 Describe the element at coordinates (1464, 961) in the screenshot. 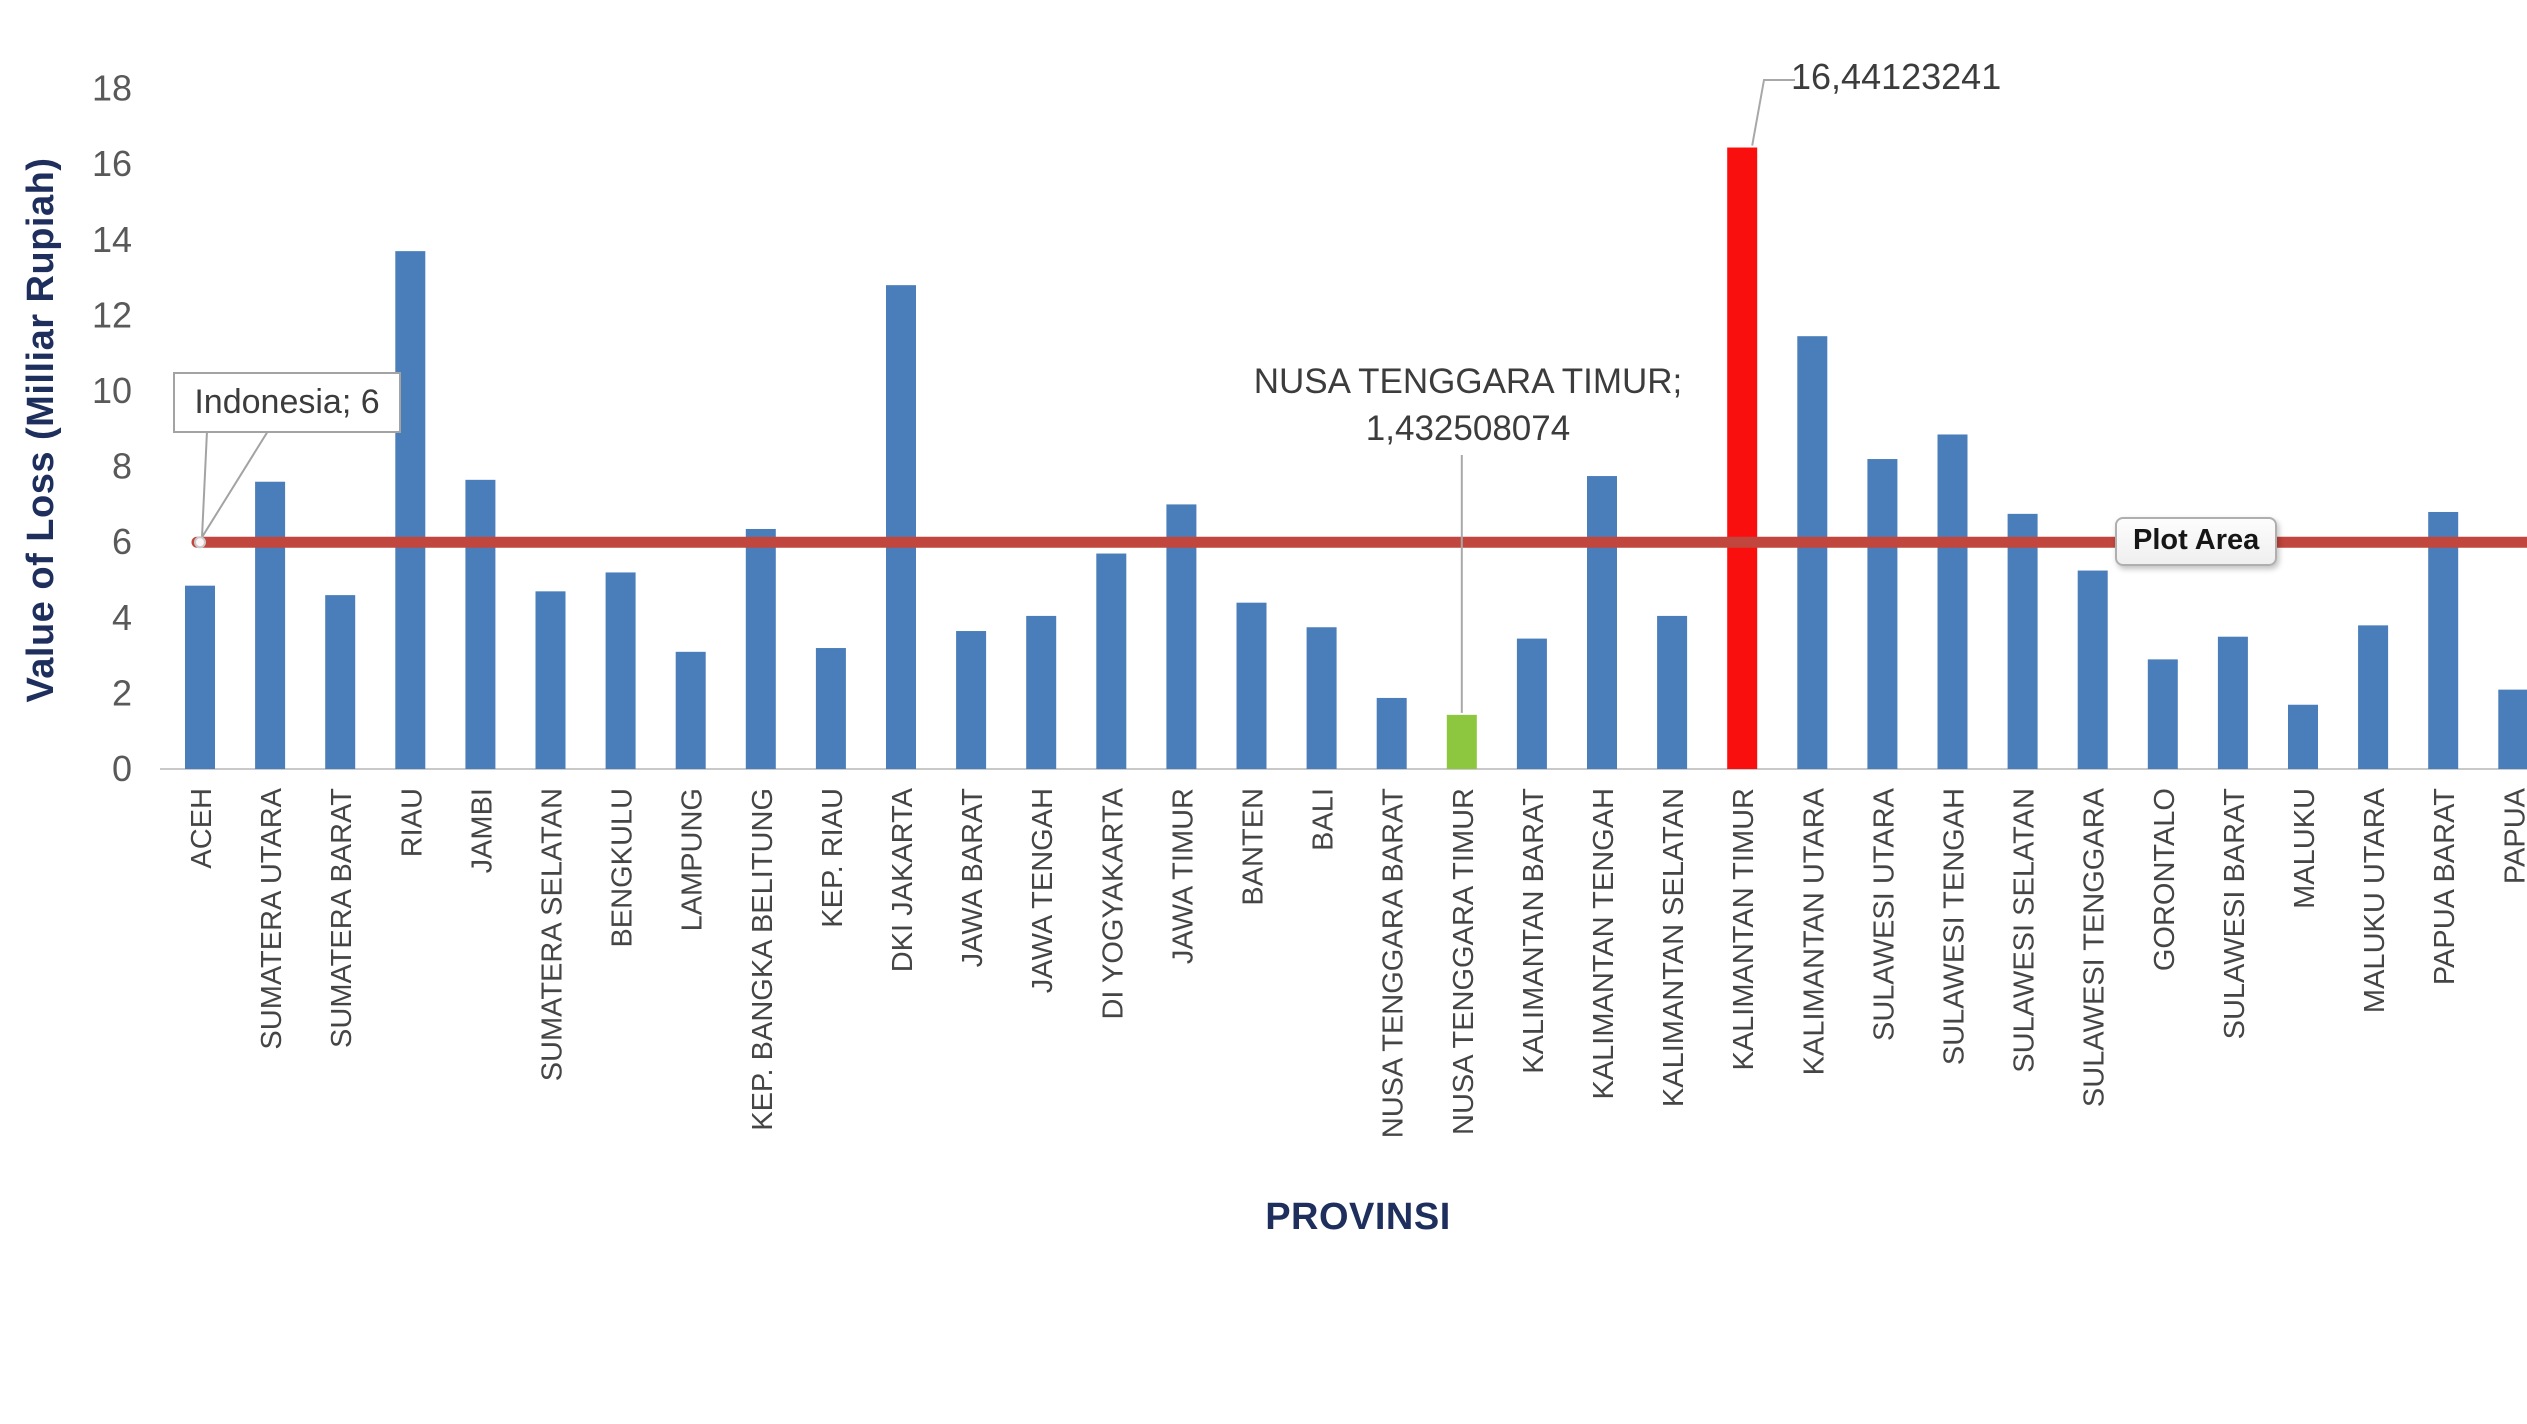

I see `x-category-label: NUSA TENGGARA TIMUR` at that location.